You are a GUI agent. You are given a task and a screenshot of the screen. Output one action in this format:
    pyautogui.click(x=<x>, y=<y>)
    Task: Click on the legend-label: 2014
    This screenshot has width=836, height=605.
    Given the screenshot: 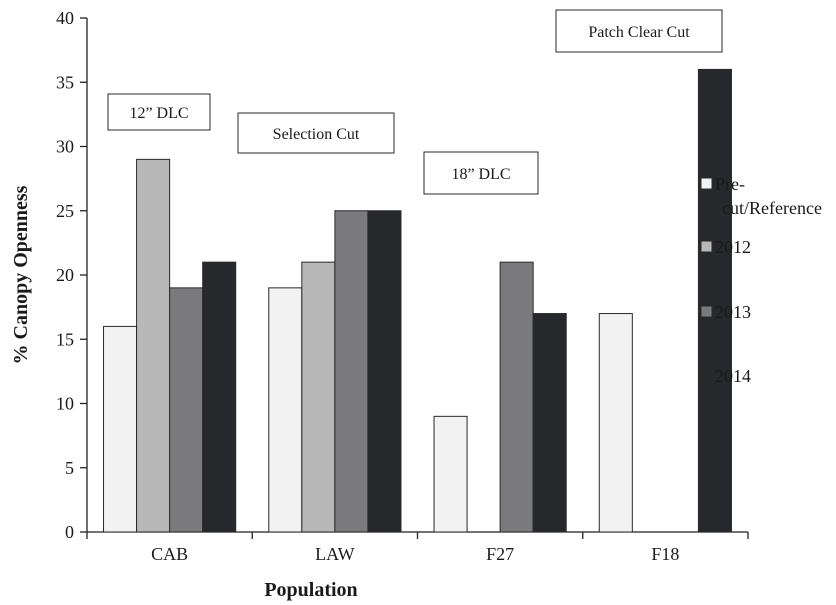 What is the action you would take?
    pyautogui.click(x=733, y=376)
    